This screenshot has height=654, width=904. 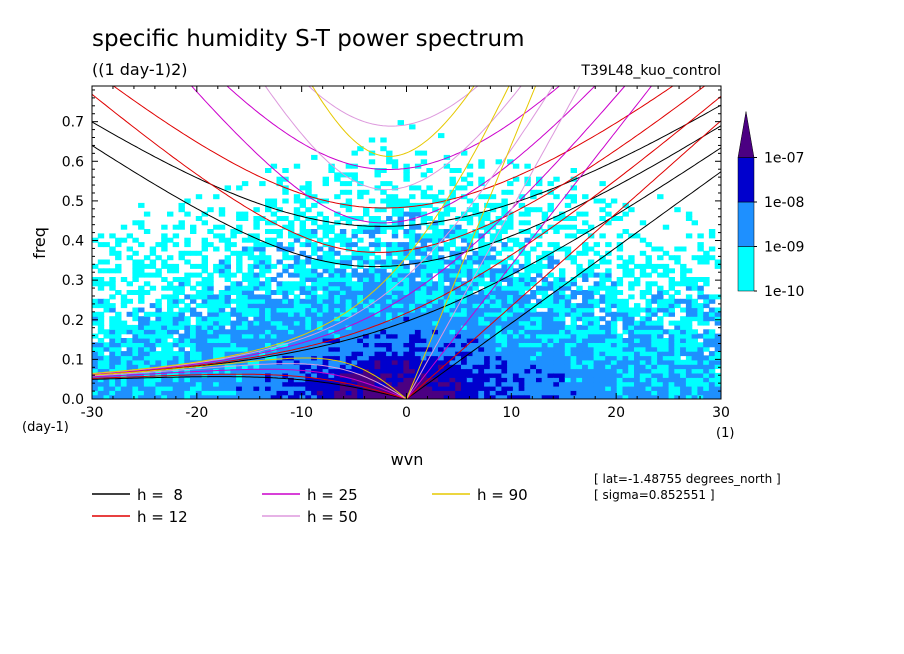 What do you see at coordinates (725, 433) in the screenshot?
I see `x-unit-label: (1)` at bounding box center [725, 433].